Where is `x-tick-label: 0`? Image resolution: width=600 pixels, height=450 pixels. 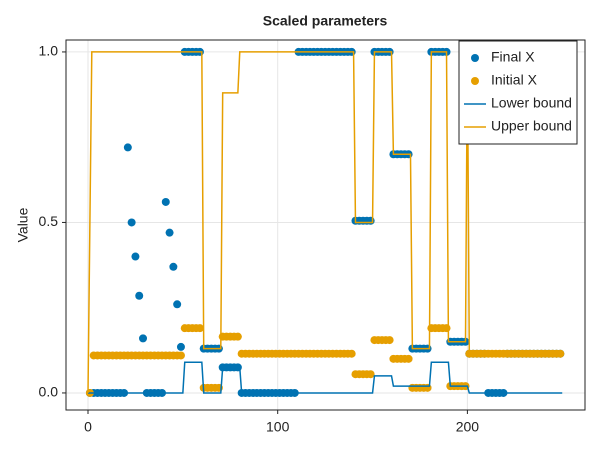 x-tick-label: 0 is located at coordinates (88, 427).